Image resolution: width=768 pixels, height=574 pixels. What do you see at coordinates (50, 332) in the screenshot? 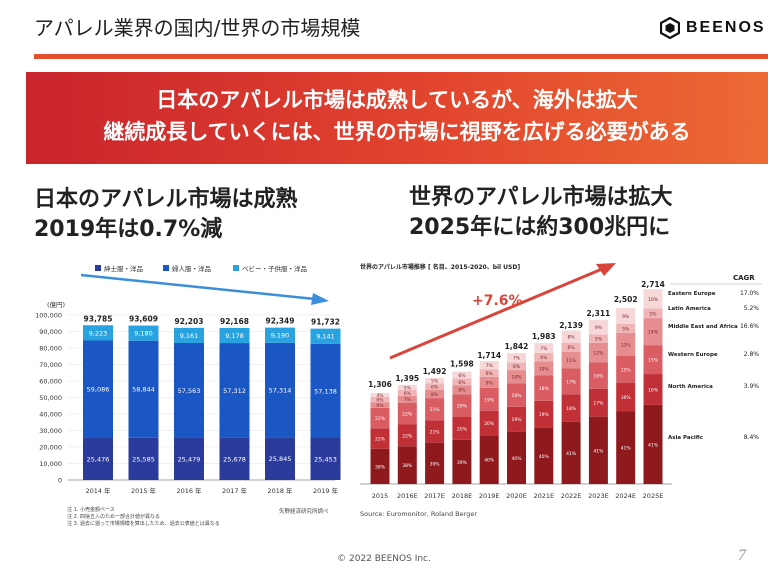
I see `y-tick-label: 90,000` at bounding box center [50, 332].